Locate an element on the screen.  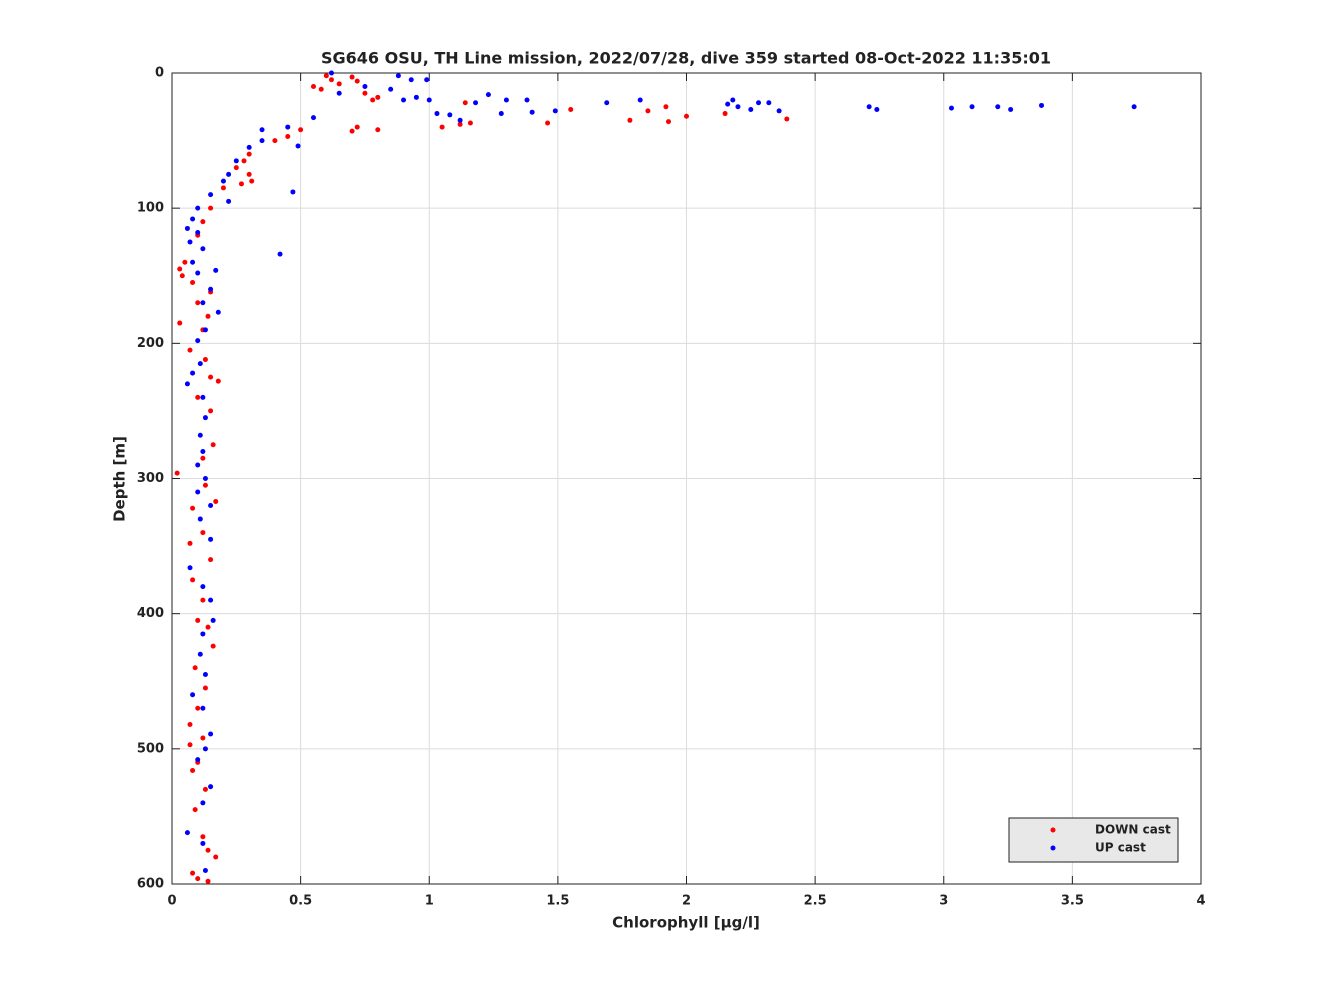
y-tick-label: 0 is located at coordinates (159, 73).